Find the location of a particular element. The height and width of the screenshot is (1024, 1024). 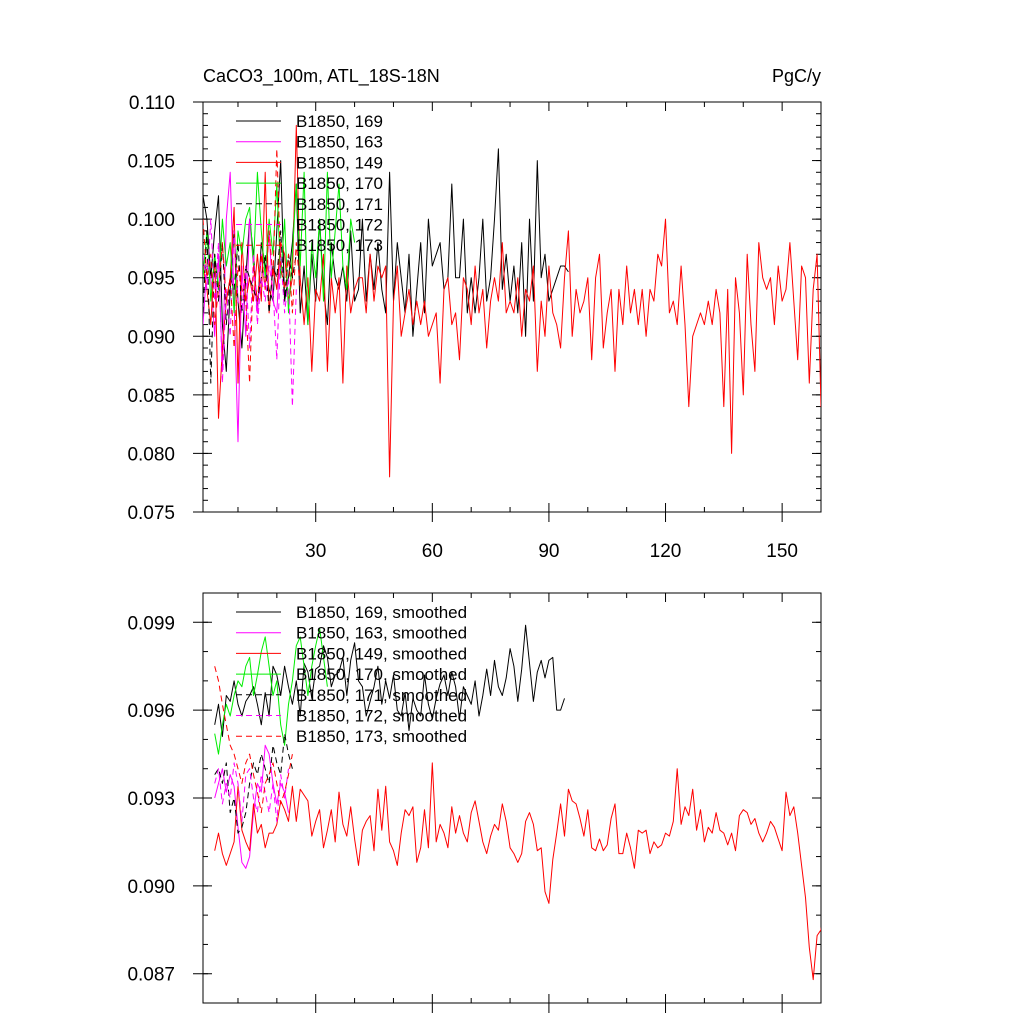

legend-label: B1850, 171, smoothed is located at coordinates (381, 695).